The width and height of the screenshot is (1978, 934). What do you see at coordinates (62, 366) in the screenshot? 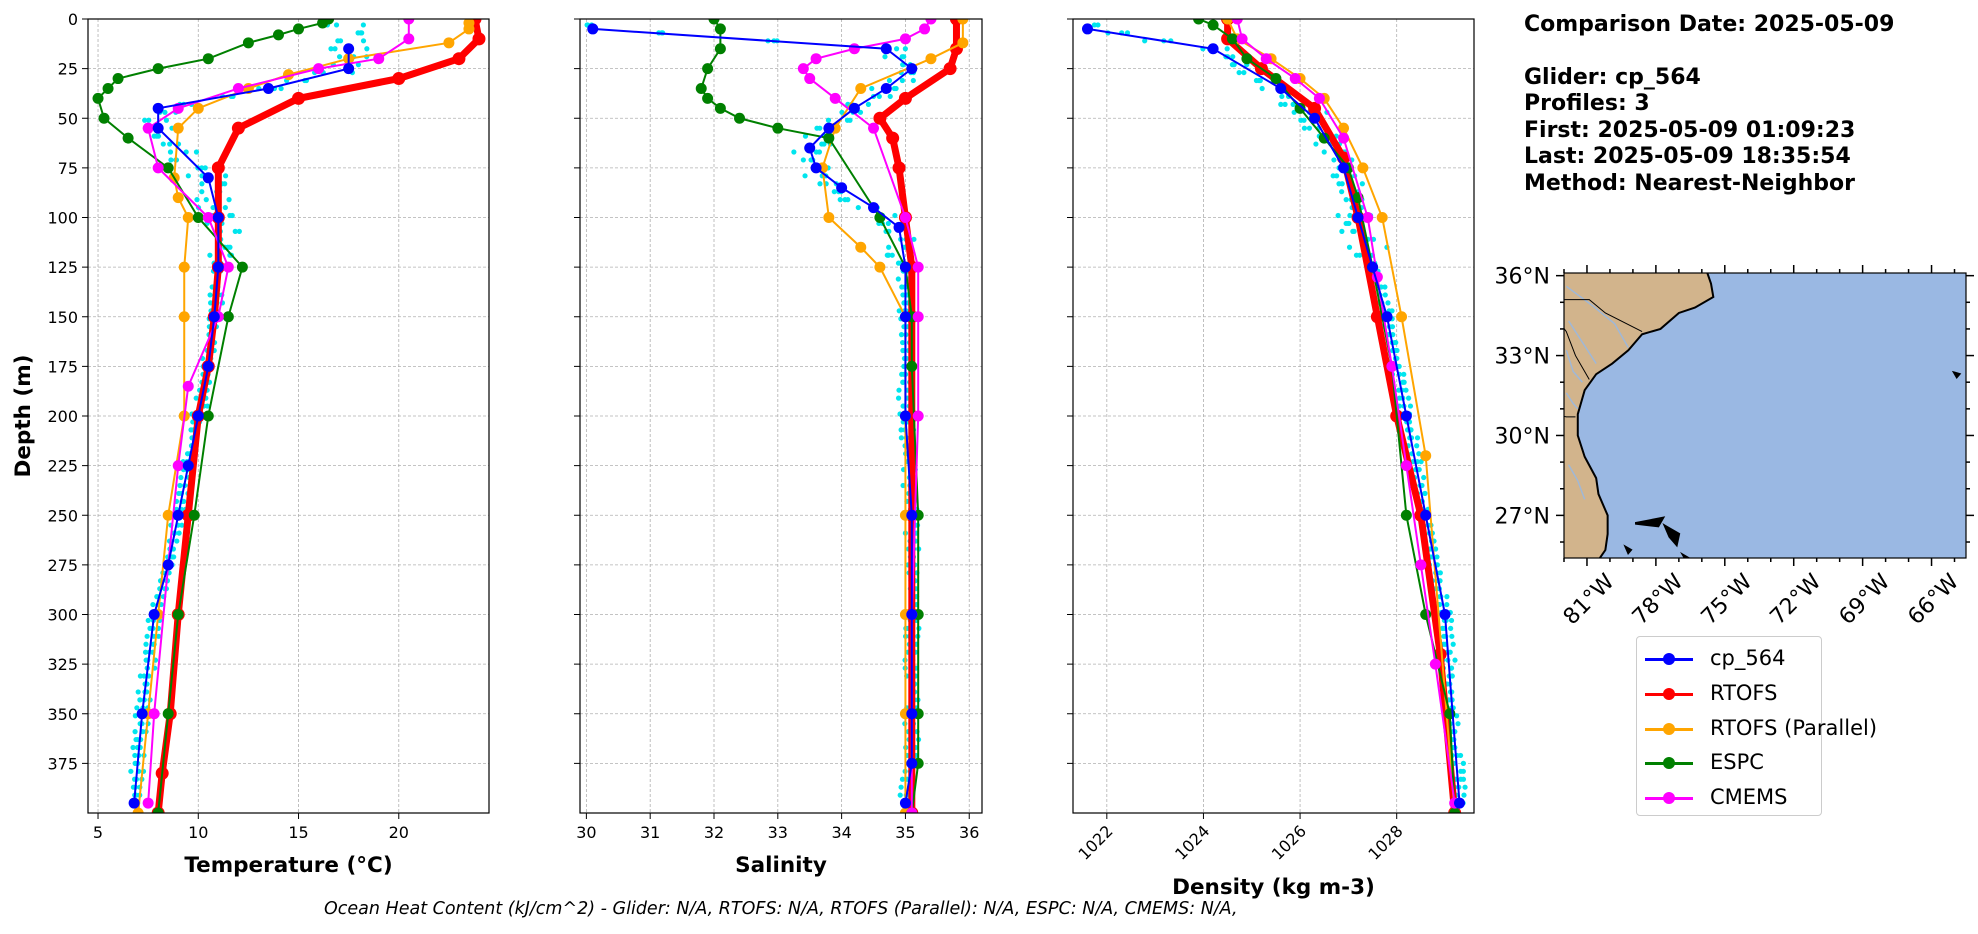
I see `y-tick-label: 175` at bounding box center [62, 366].